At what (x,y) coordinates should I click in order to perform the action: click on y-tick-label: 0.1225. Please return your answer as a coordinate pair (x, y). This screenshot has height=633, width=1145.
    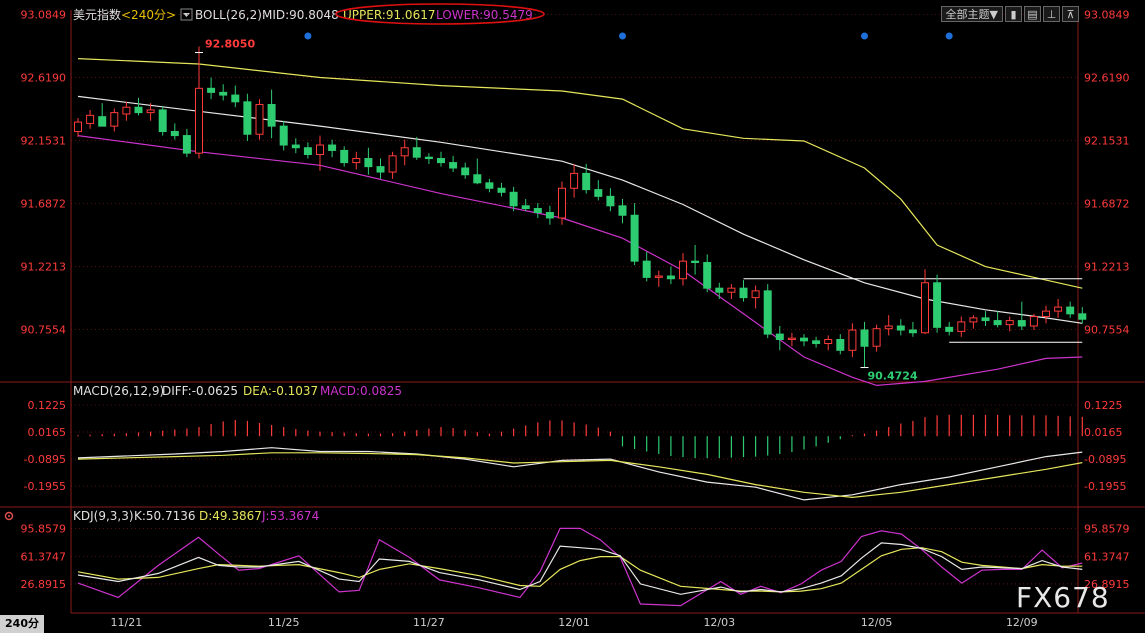
    Looking at the image, I should click on (47, 405).